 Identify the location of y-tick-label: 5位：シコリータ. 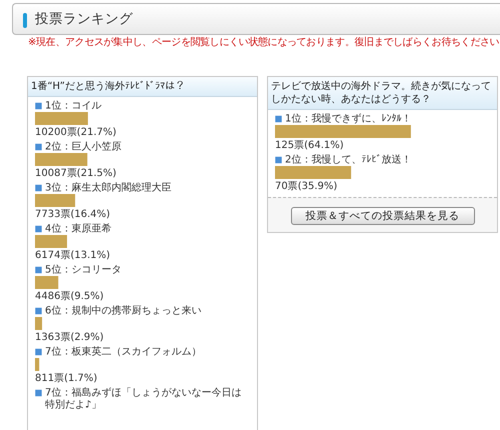
(83, 270).